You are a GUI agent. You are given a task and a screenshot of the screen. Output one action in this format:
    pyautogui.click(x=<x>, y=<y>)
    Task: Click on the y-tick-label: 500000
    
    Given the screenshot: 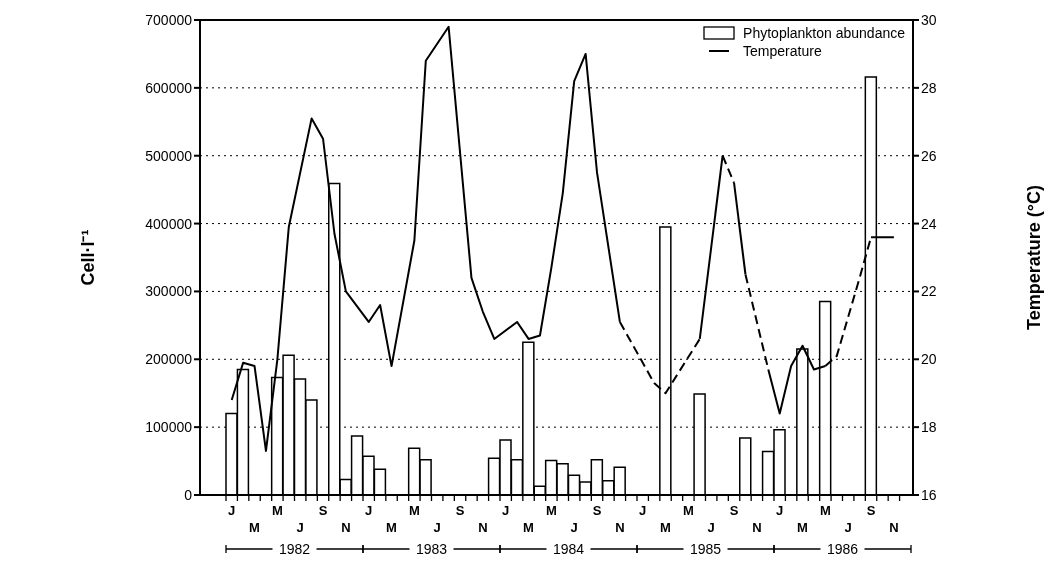 What is the action you would take?
    pyautogui.click(x=169, y=155)
    